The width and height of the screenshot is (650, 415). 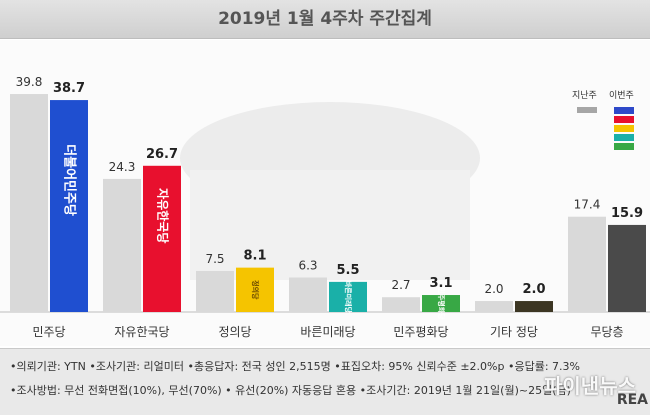 I want to click on value-label-curr-3: 5.5, so click(x=347, y=270).